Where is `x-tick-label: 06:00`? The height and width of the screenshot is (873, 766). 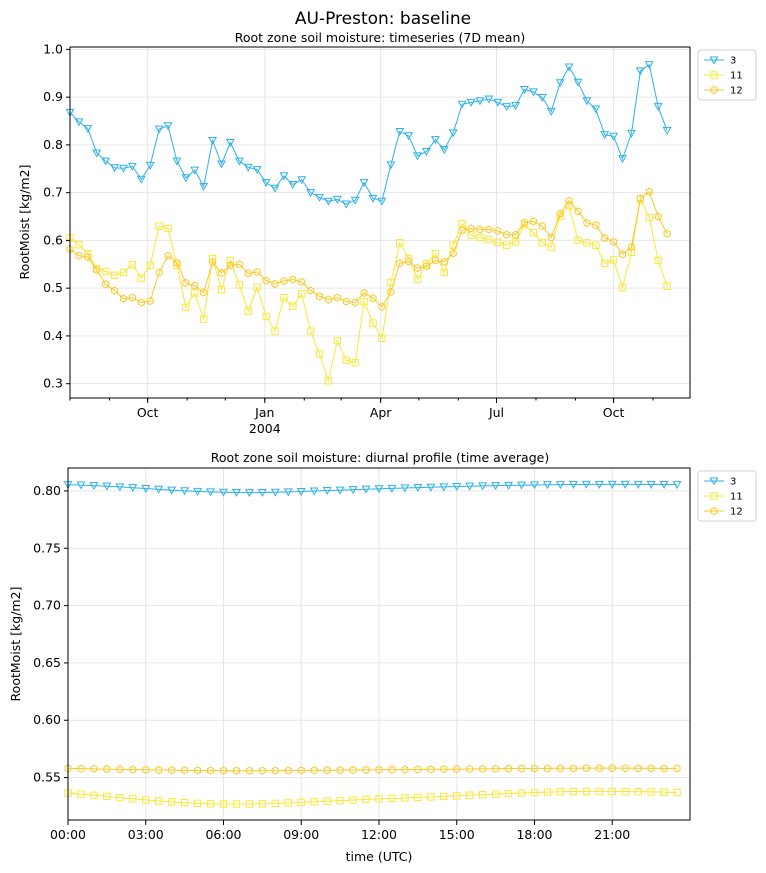 x-tick-label: 06:00 is located at coordinates (223, 834).